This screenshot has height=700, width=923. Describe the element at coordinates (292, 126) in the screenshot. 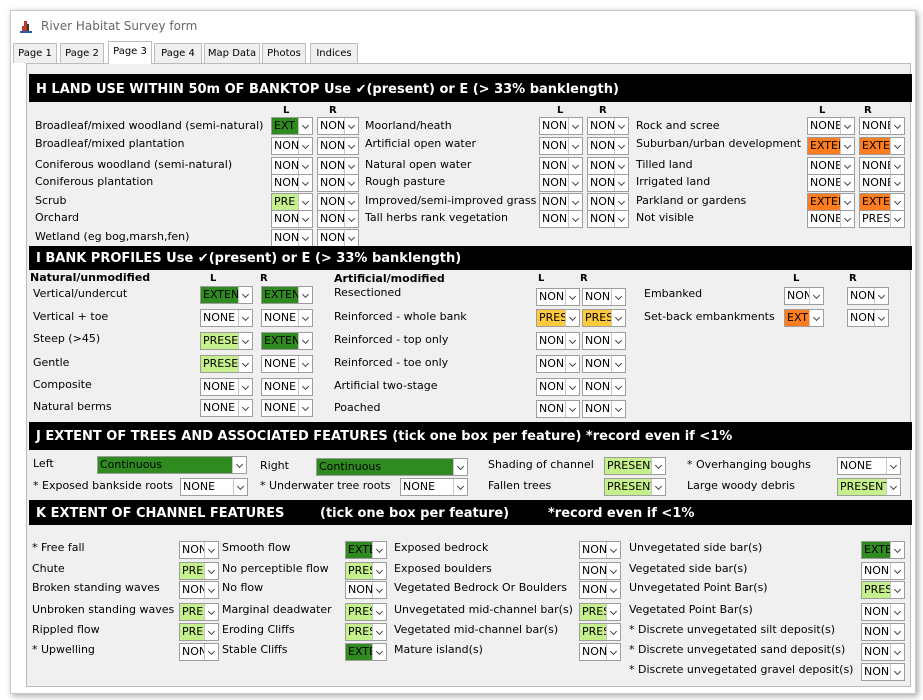

I see `h-l-select: EXT` at that location.